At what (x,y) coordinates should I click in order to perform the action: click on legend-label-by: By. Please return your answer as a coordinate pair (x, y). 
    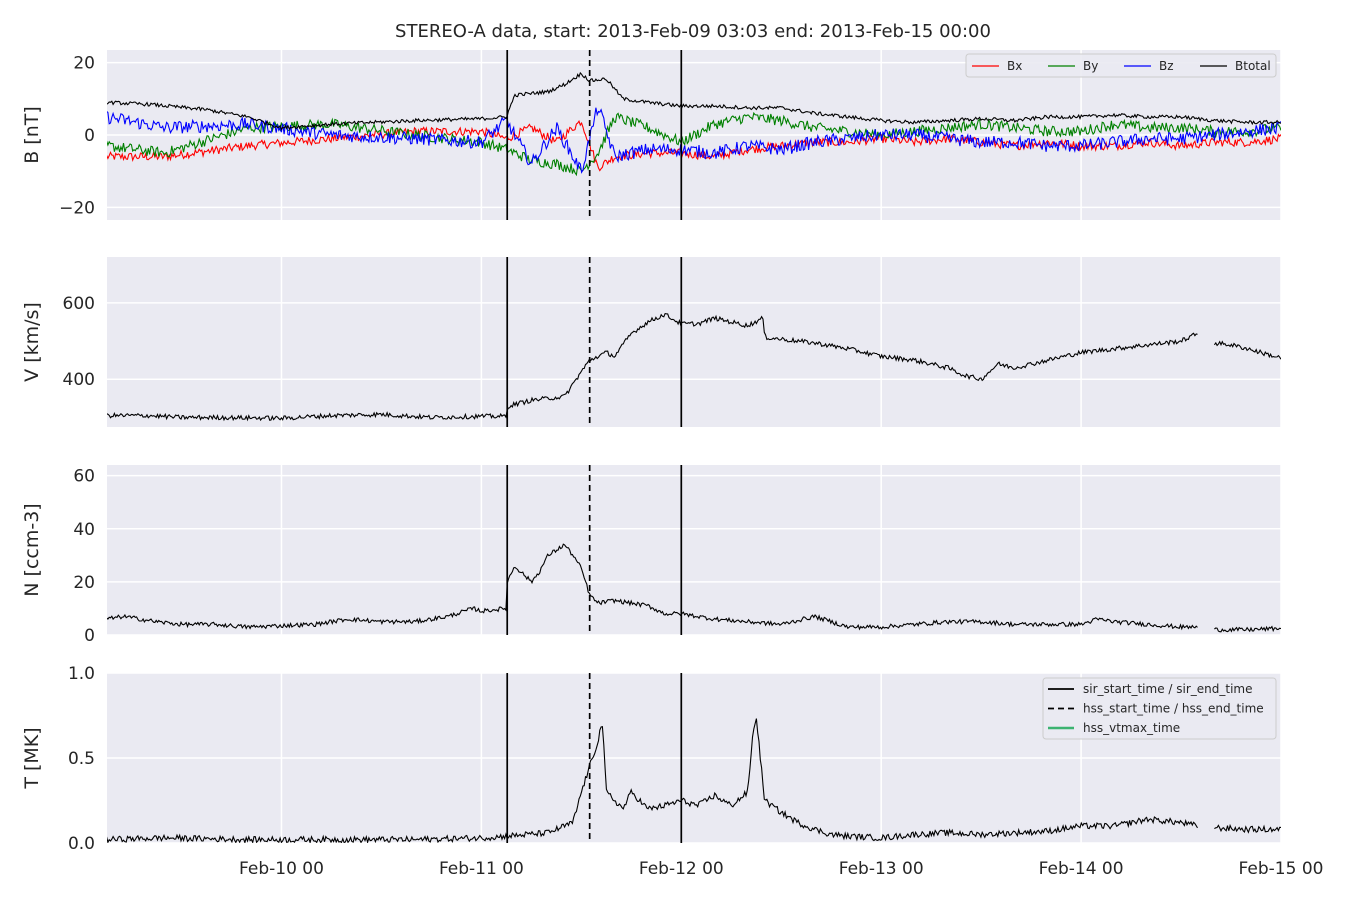
    Looking at the image, I should click on (1090, 66).